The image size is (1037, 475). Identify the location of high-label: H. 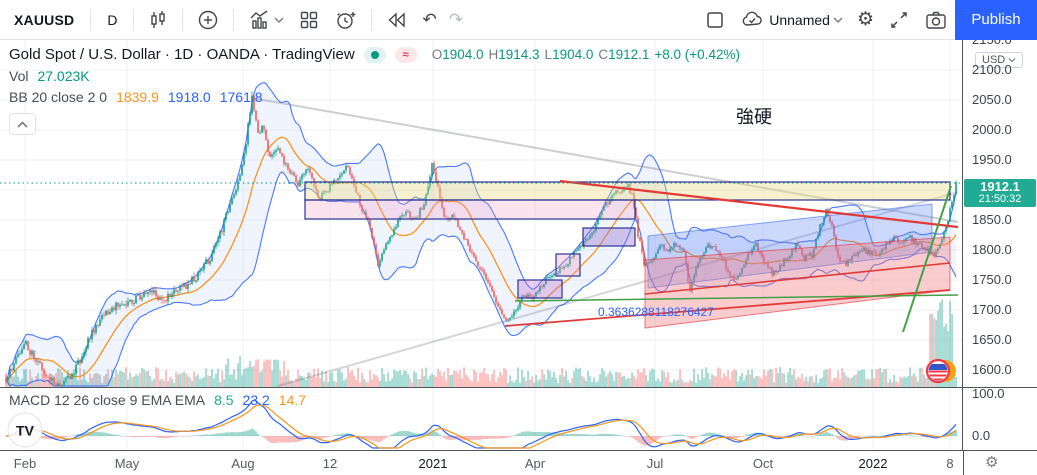
(493, 54).